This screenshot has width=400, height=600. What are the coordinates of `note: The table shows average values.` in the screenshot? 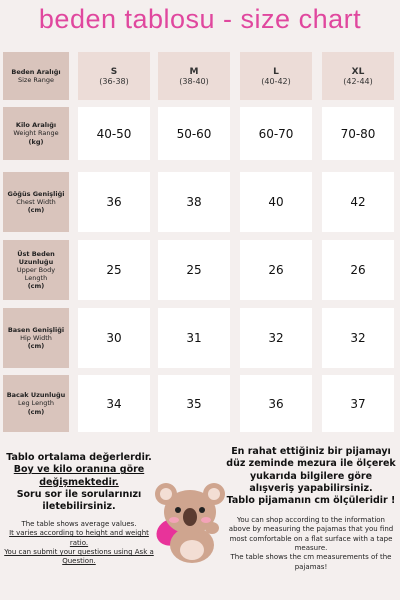 It's located at (79, 523).